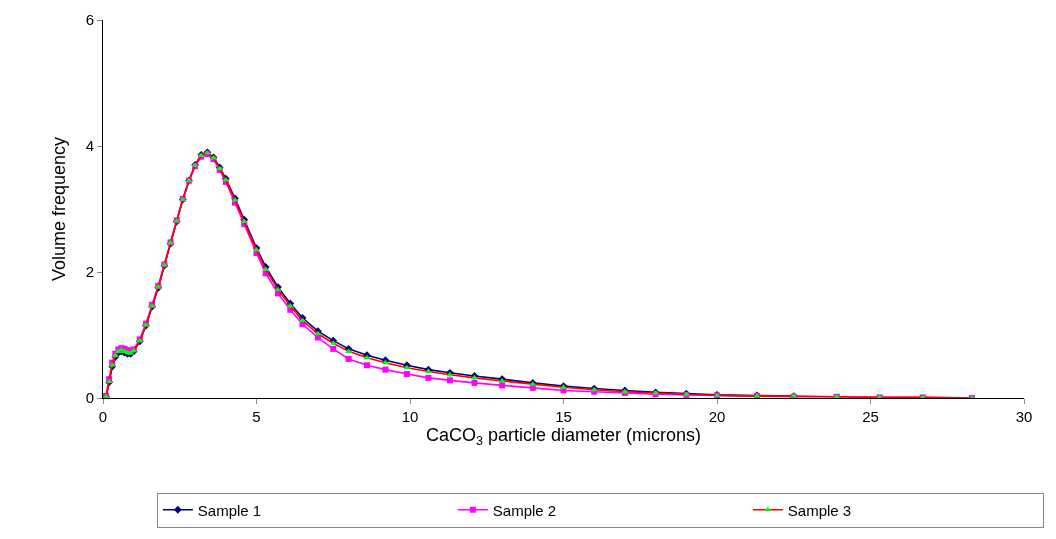  Describe the element at coordinates (870, 416) in the screenshot. I see `x-tick-label: 25` at that location.